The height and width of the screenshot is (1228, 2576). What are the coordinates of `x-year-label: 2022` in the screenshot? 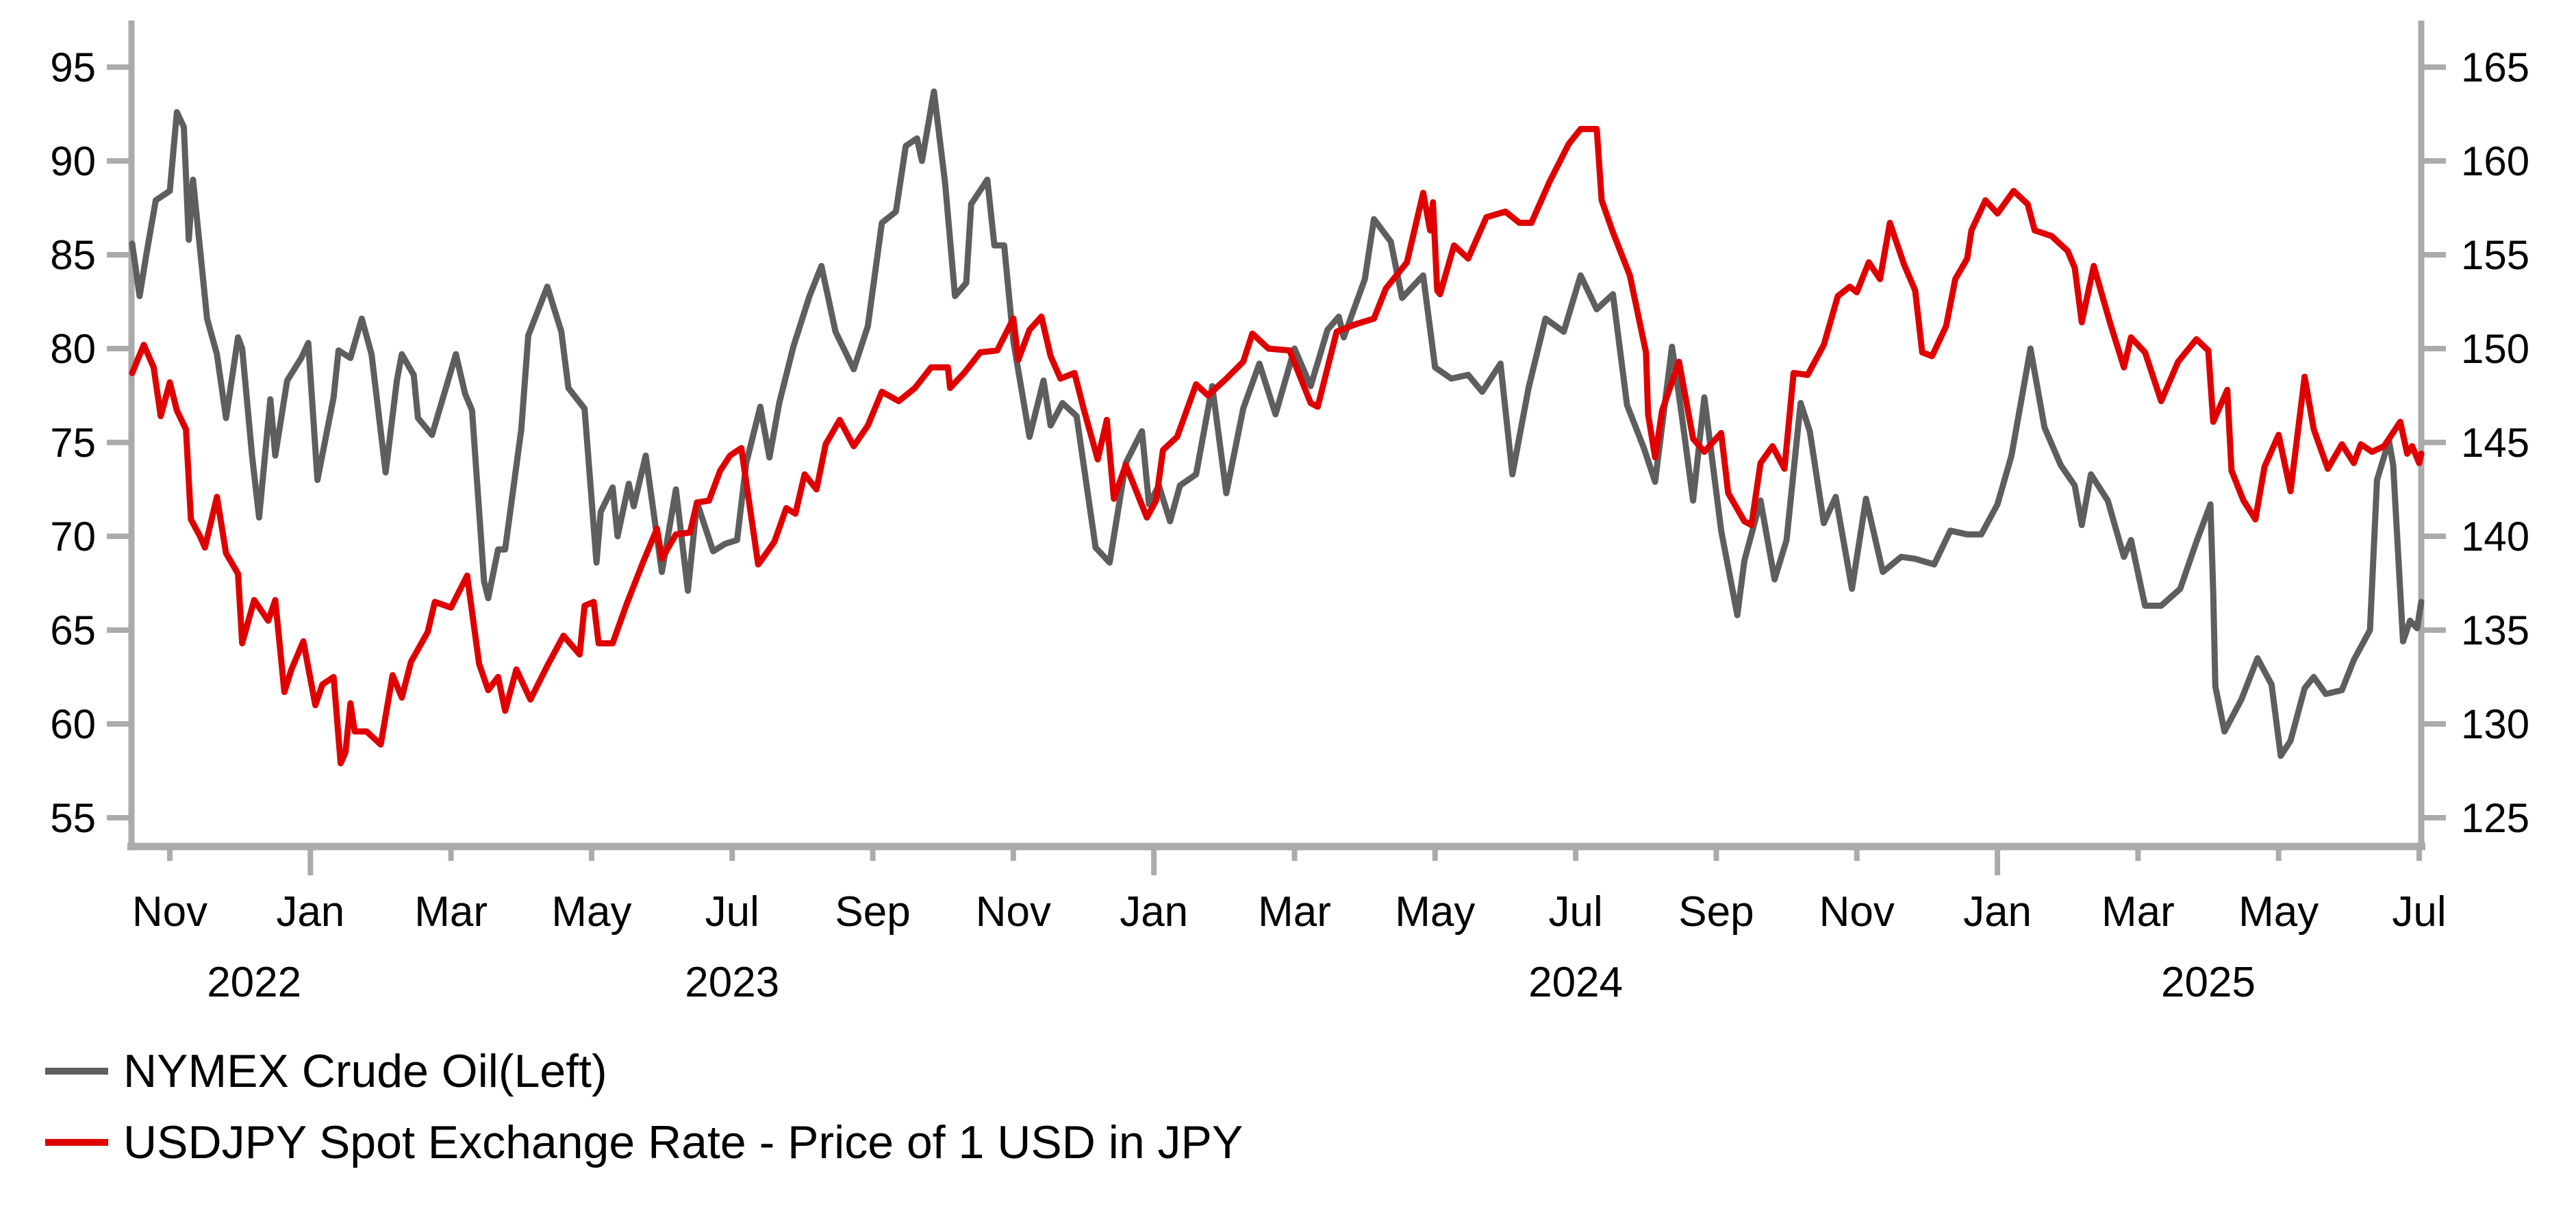 It's located at (254, 983).